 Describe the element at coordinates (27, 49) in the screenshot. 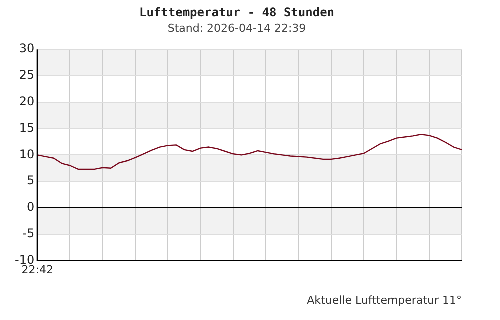

I see `y-tick-label: 30` at that location.